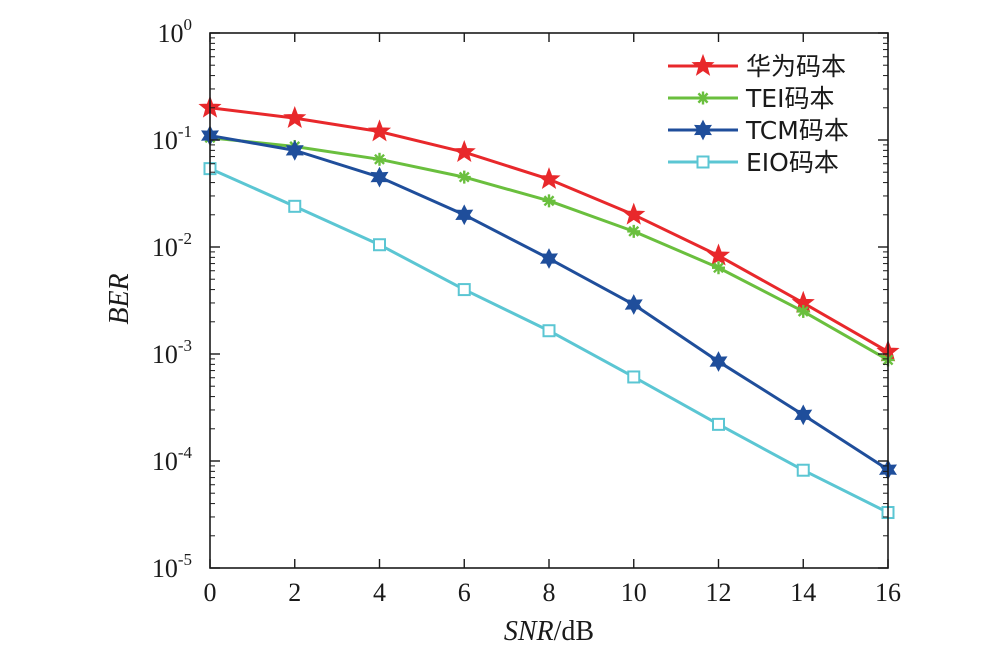 The image size is (1000, 653). I want to click on y-tick-exponent: -5, so click(185, 559).